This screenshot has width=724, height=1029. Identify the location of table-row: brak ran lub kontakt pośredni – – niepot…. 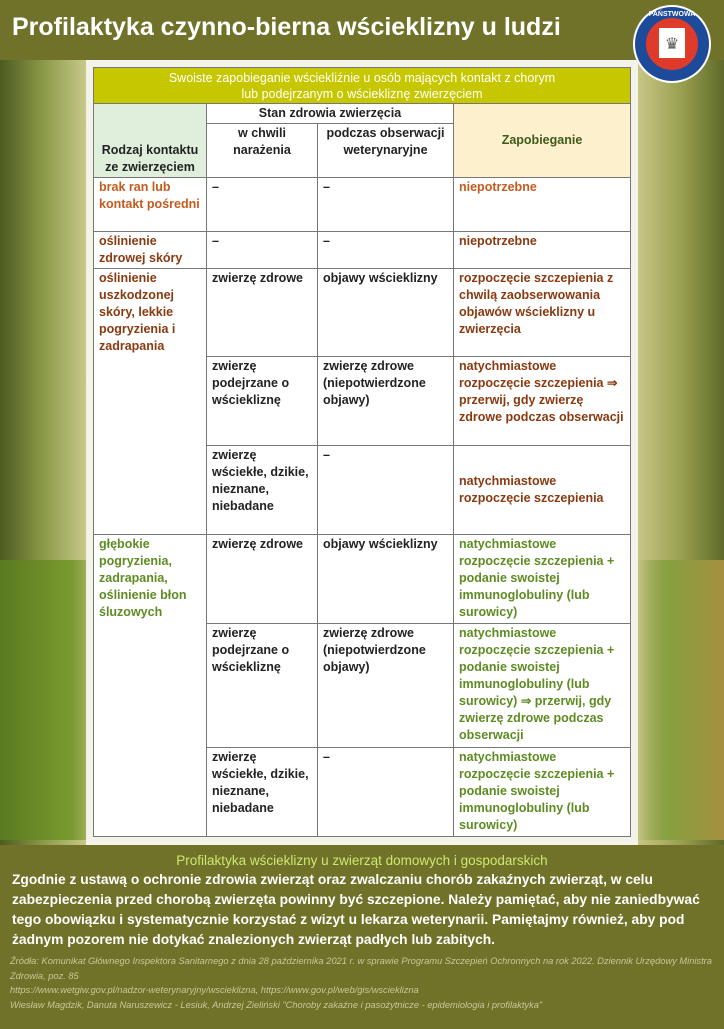
(362, 204).